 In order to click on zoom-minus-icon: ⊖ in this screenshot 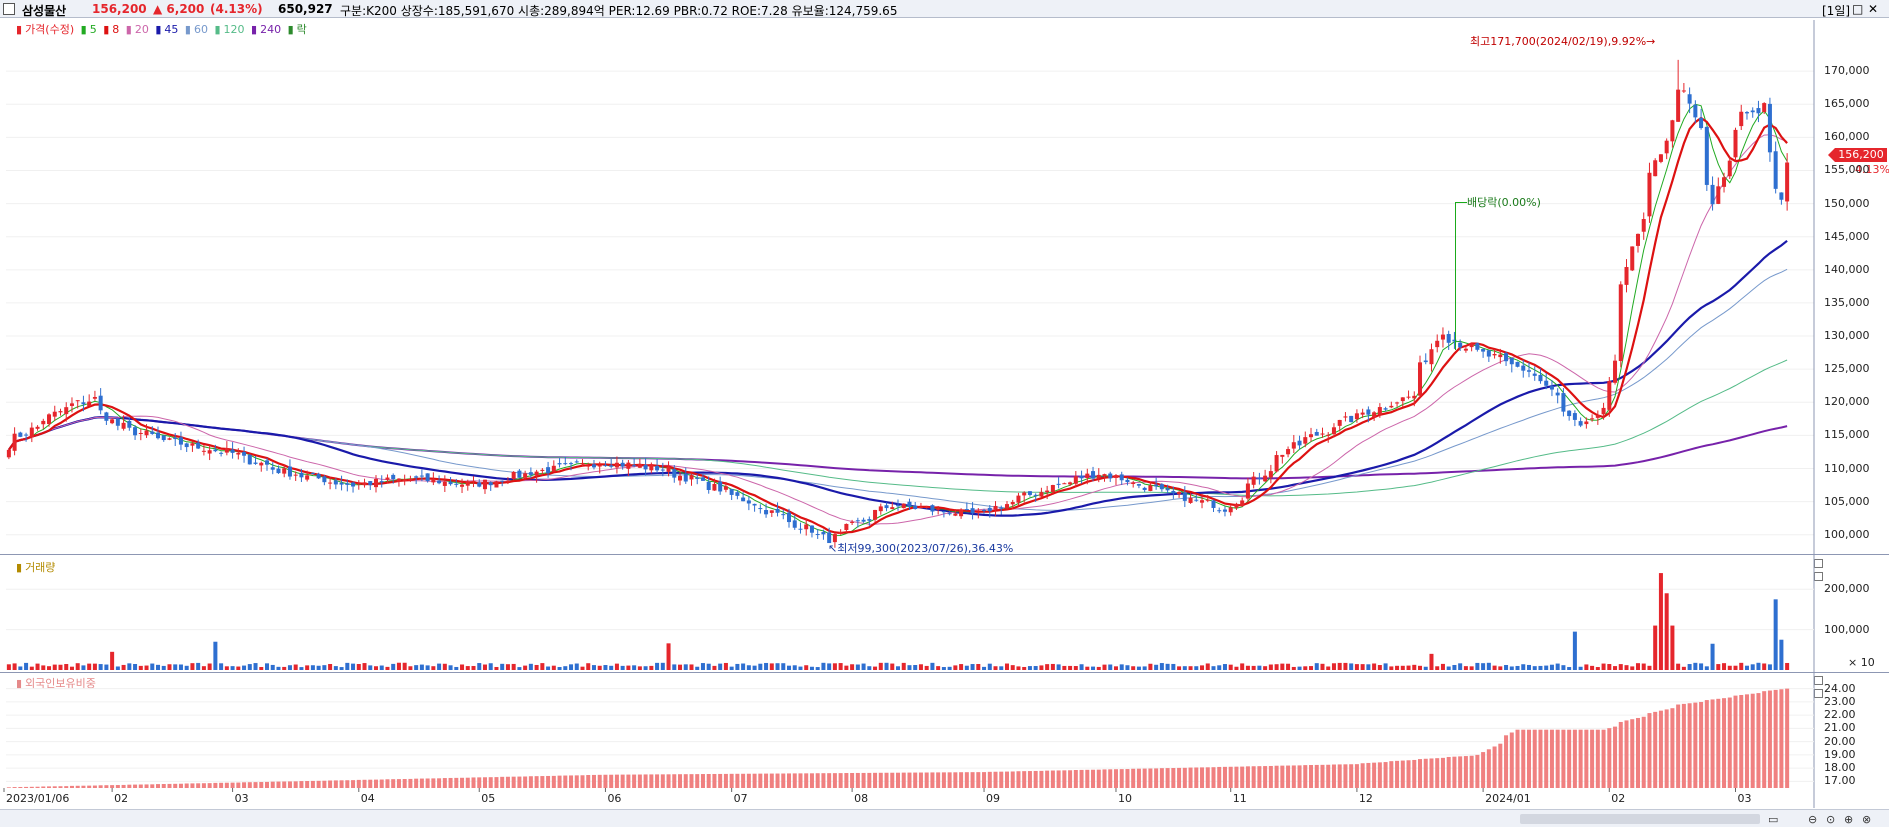, I will do `click(1813, 819)`.